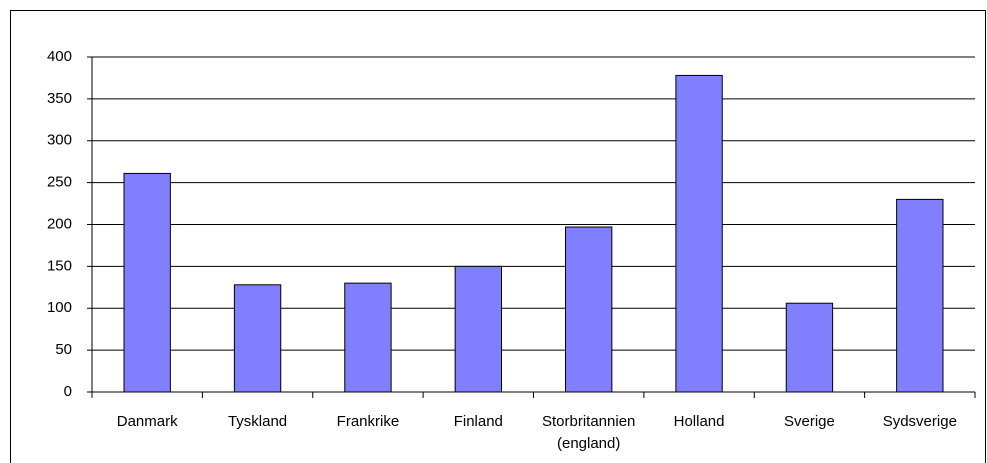 The height and width of the screenshot is (463, 987). I want to click on y-tick-label: 0, so click(68, 391).